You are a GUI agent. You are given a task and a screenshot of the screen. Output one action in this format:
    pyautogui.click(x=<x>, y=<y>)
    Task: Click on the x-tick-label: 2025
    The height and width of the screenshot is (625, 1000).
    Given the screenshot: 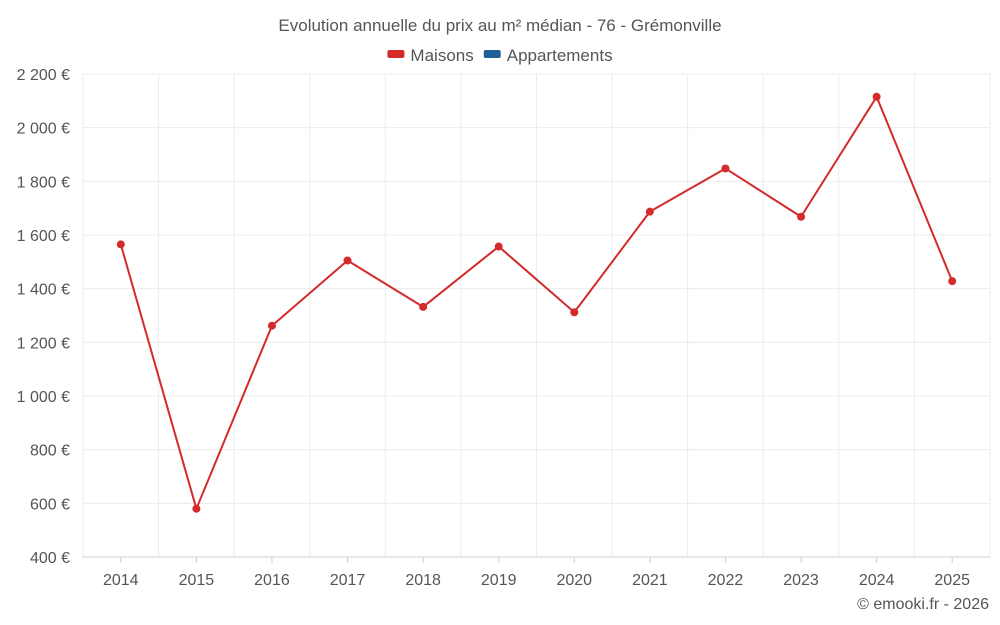 What is the action you would take?
    pyautogui.click(x=952, y=580)
    